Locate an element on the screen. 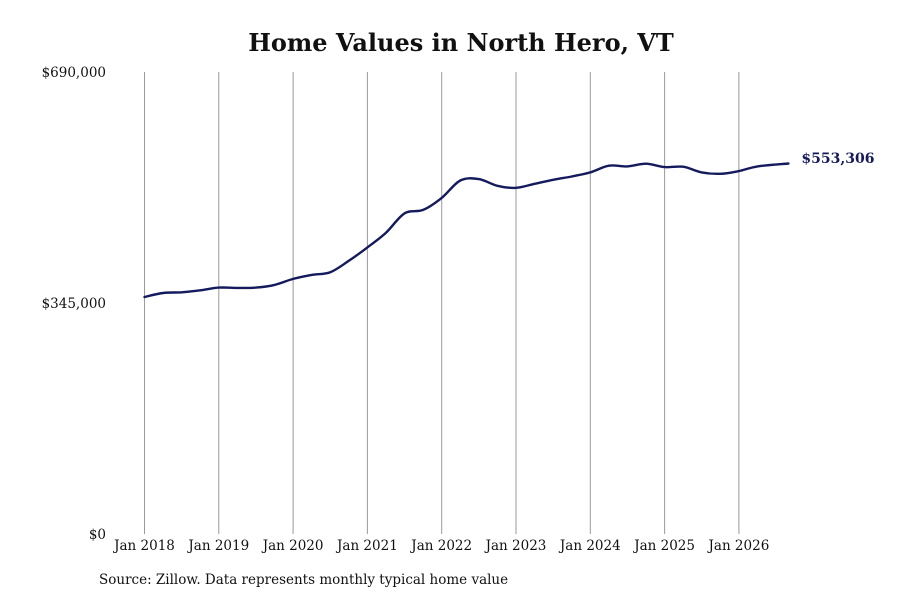 This screenshot has height=600, width=900. y-tick-label: $690,000 is located at coordinates (74, 73).